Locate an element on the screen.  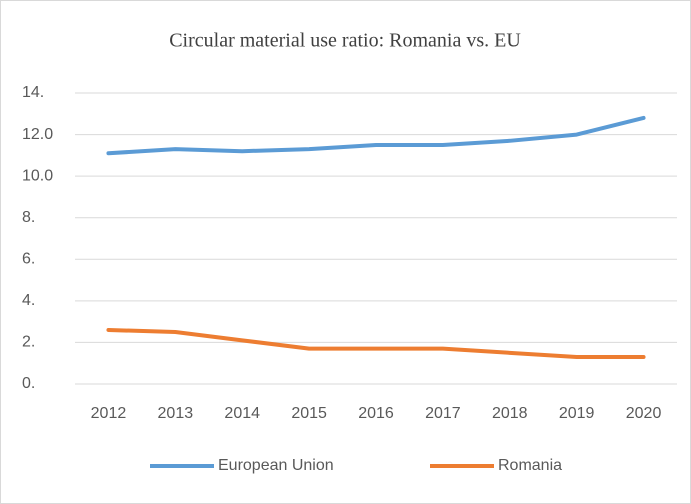
y-tick-label: 12.0 is located at coordinates (37, 134).